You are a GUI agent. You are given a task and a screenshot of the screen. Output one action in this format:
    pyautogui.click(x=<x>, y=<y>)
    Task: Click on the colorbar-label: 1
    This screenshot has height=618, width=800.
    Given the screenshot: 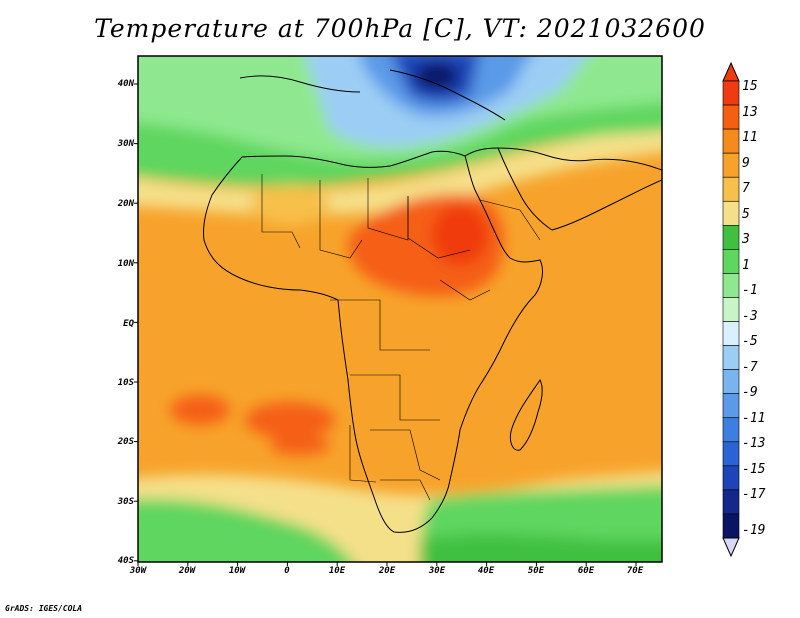 What is the action you would take?
    pyautogui.click(x=746, y=265)
    